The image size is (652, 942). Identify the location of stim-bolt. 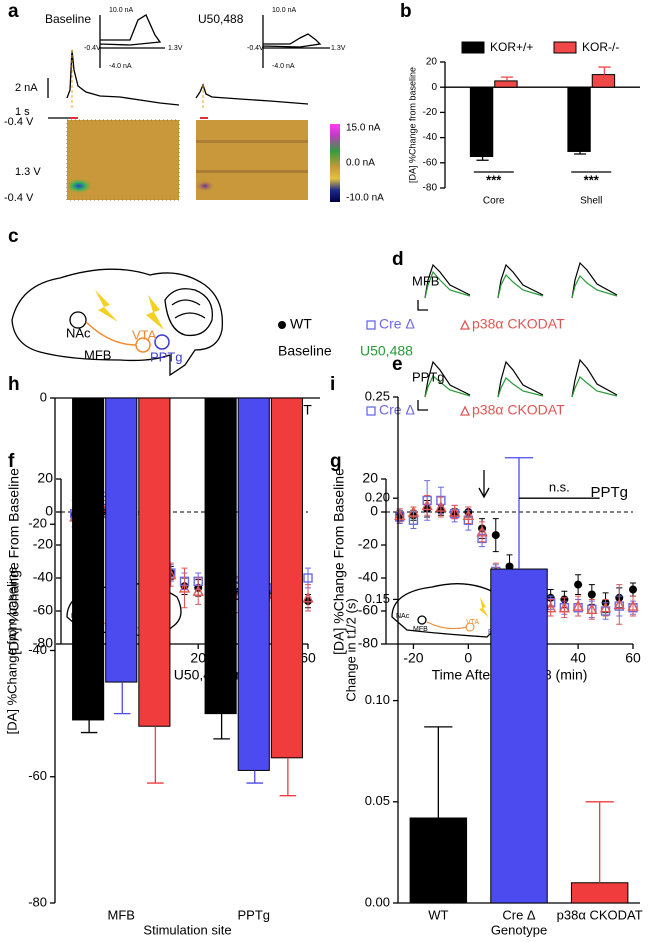
(106, 306).